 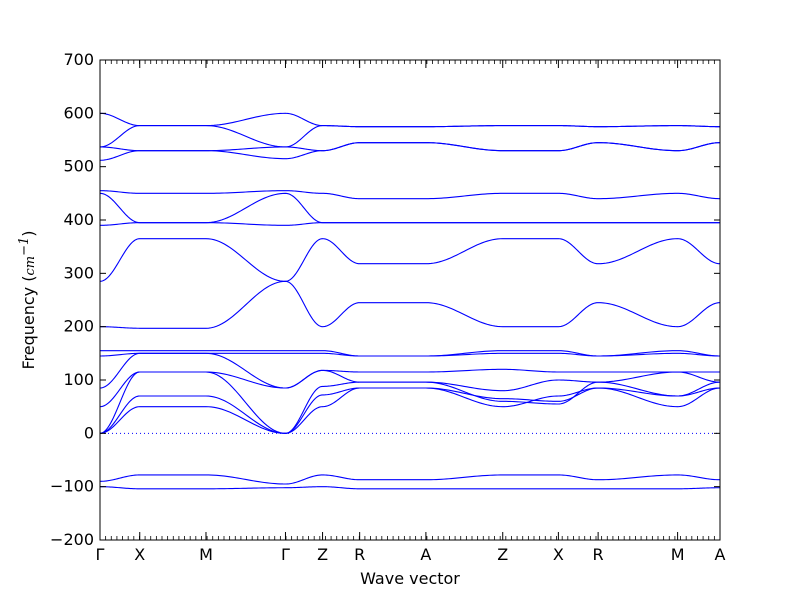 I want to click on y-tick-label: 500, so click(x=78, y=166).